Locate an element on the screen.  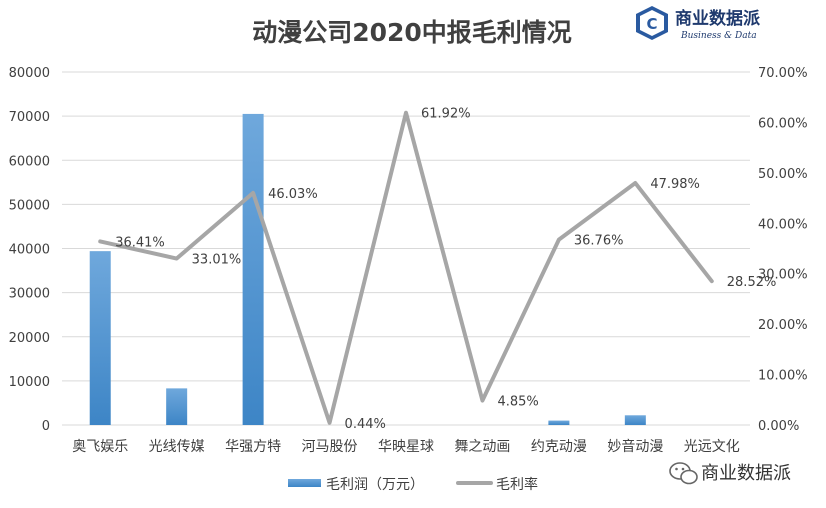
wechat-icon is located at coordinates (683, 473).